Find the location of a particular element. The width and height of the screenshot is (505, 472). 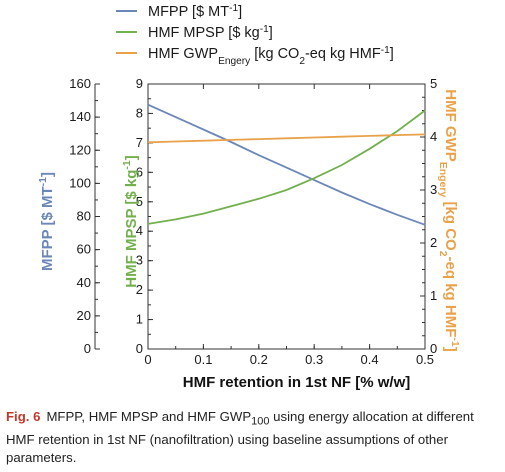

mpsp-tick-label: 7 is located at coordinates (139, 142).